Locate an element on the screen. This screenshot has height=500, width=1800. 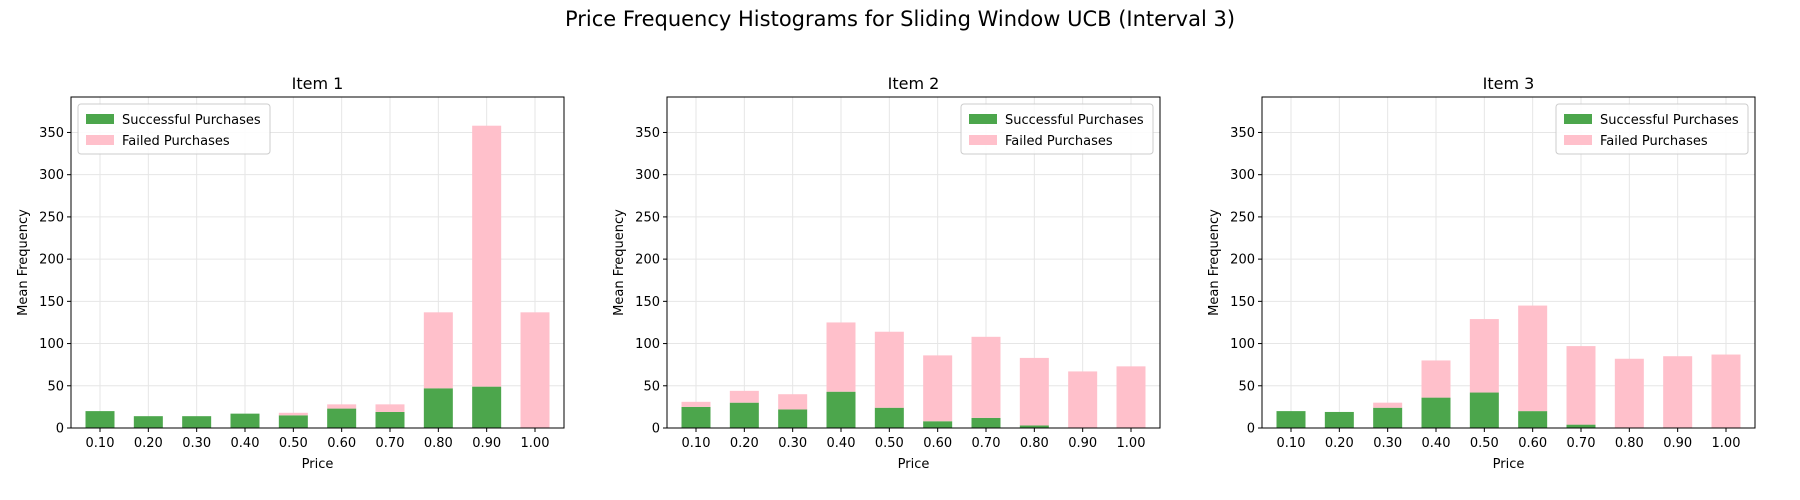
chart-title: Item 3 is located at coordinates (1509, 83).